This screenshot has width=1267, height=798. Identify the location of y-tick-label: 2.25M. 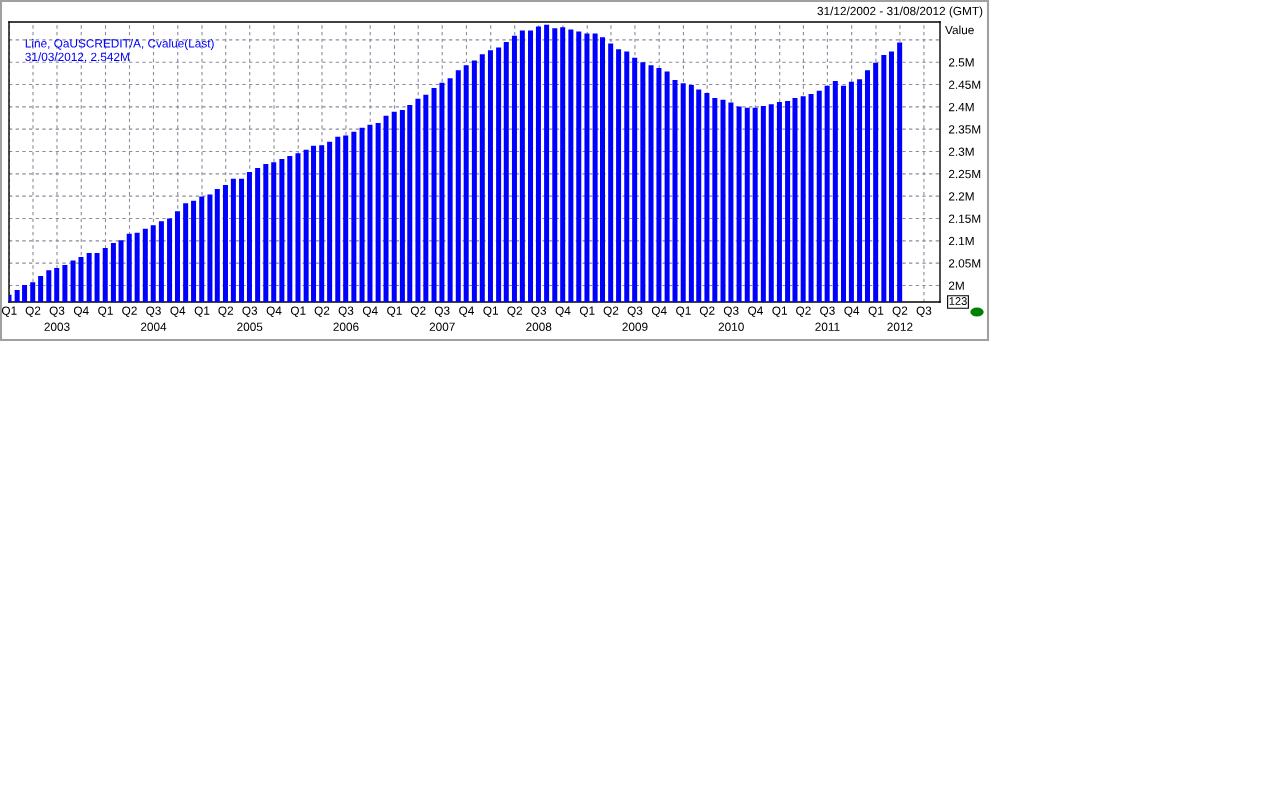
(964, 174).